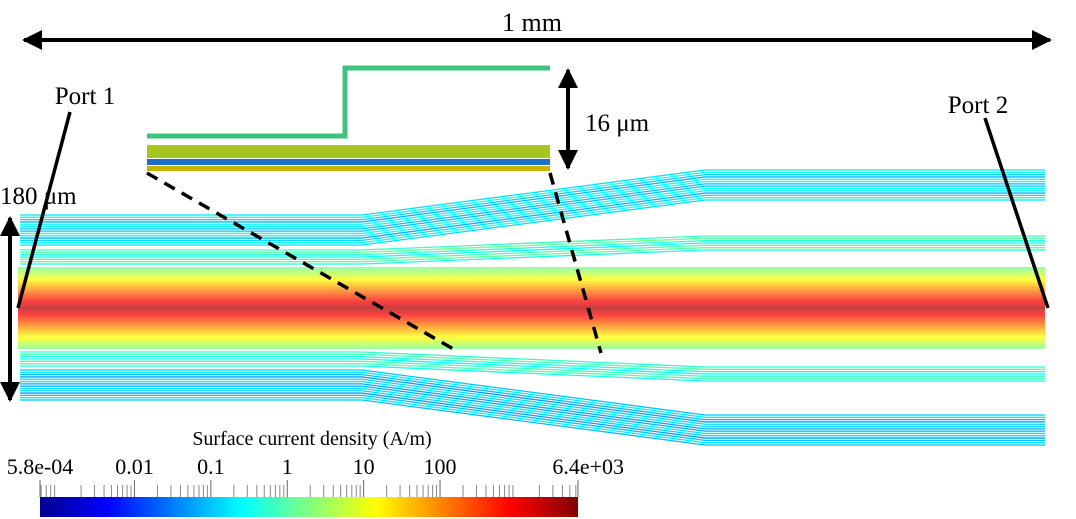 The height and width of the screenshot is (519, 1076). I want to click on tick-label: 0.01, so click(134, 466).